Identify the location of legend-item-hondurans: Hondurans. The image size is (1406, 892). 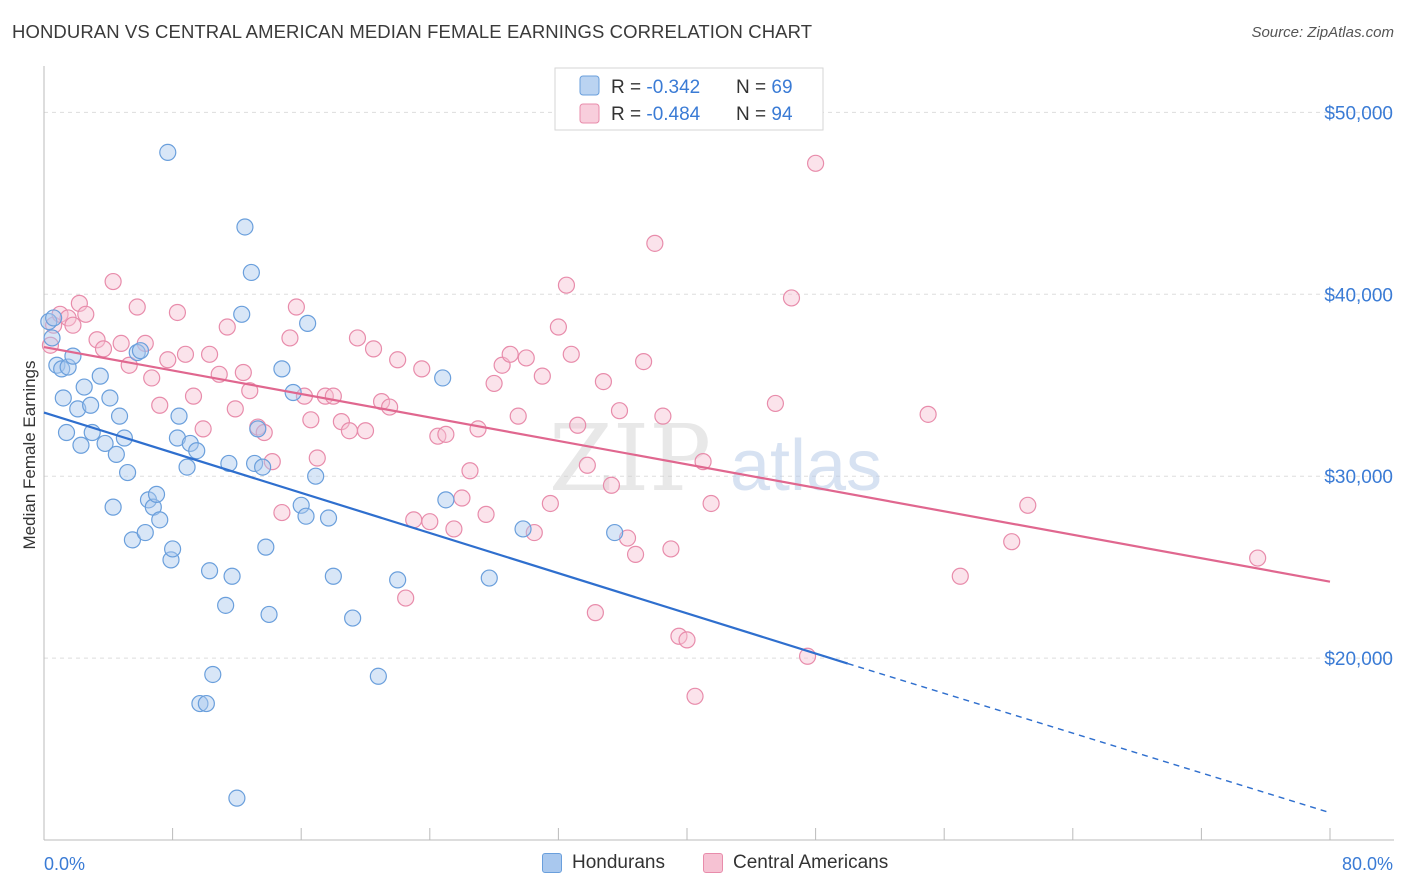
(603, 863).